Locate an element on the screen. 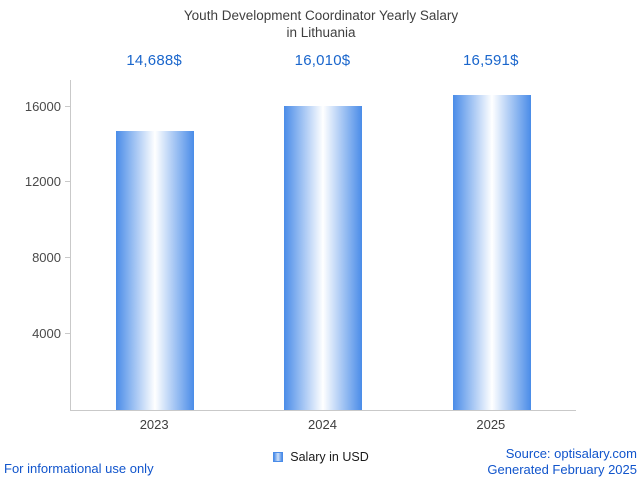  source-link: Source: optisalary.com is located at coordinates (571, 453).